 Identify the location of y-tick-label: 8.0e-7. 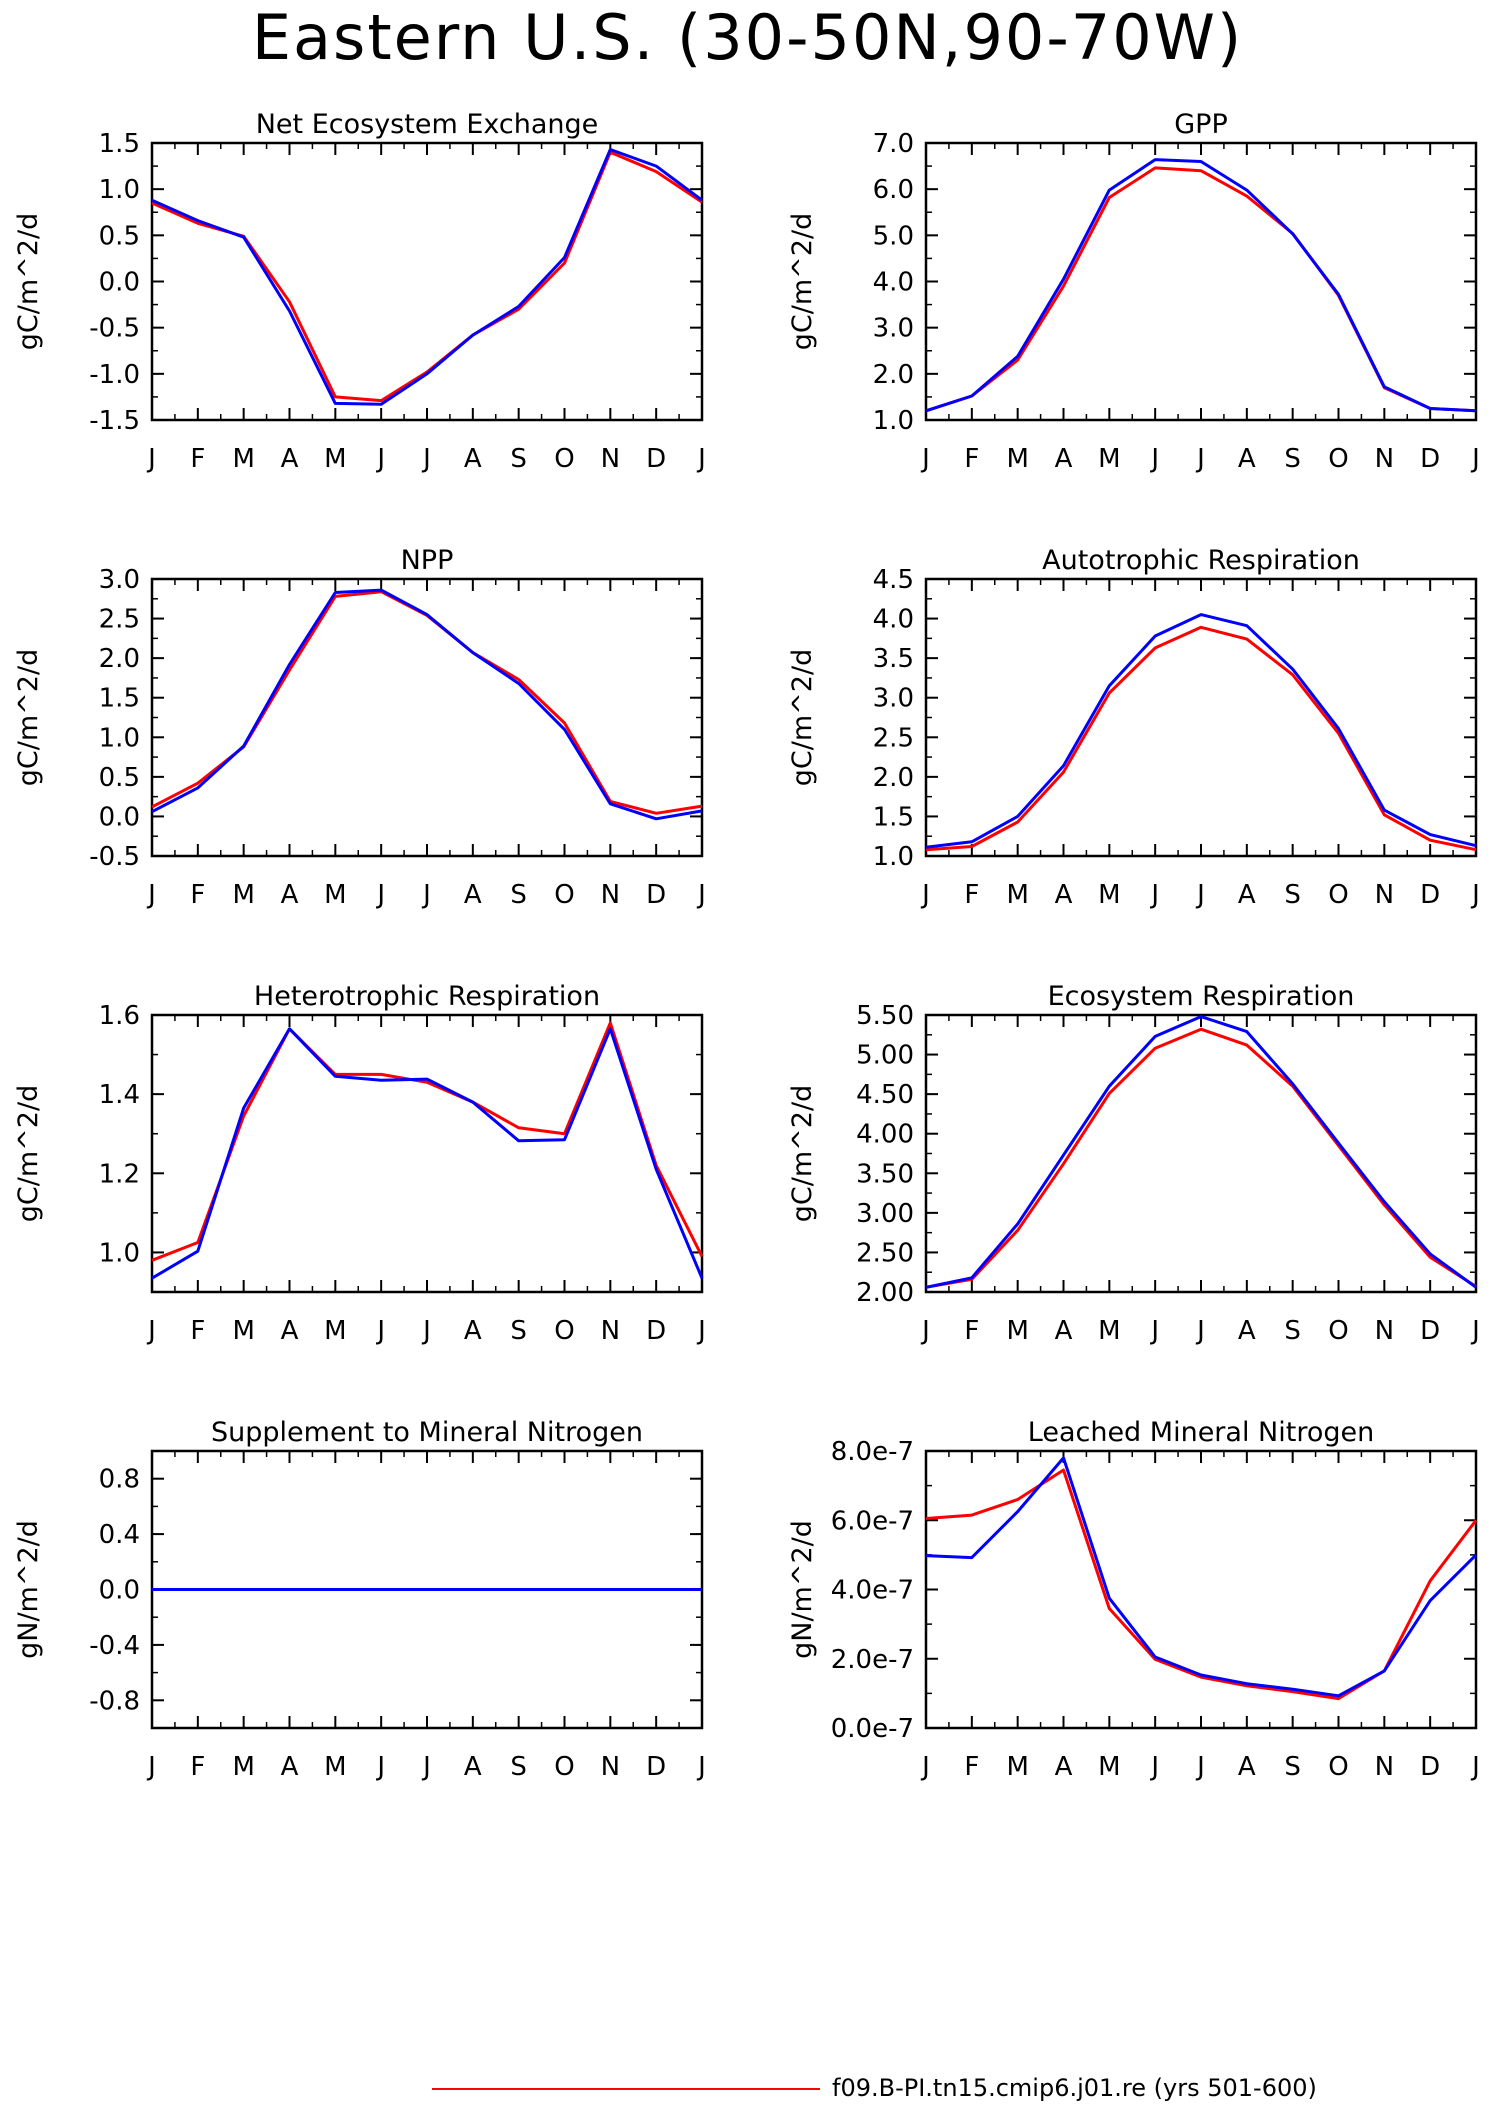
(872, 1452).